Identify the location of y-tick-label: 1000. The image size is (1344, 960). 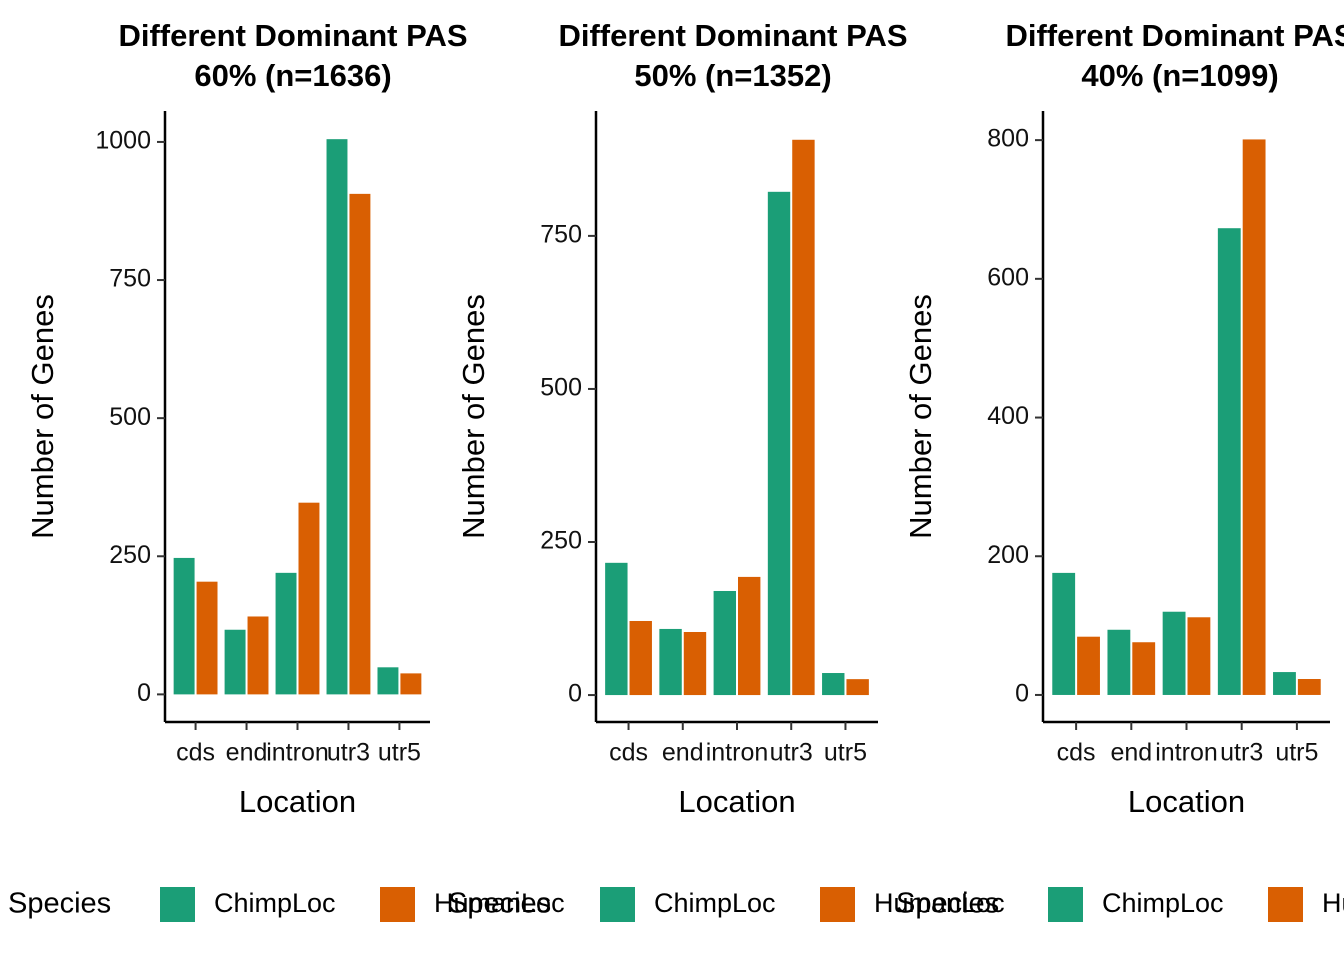
(123, 141).